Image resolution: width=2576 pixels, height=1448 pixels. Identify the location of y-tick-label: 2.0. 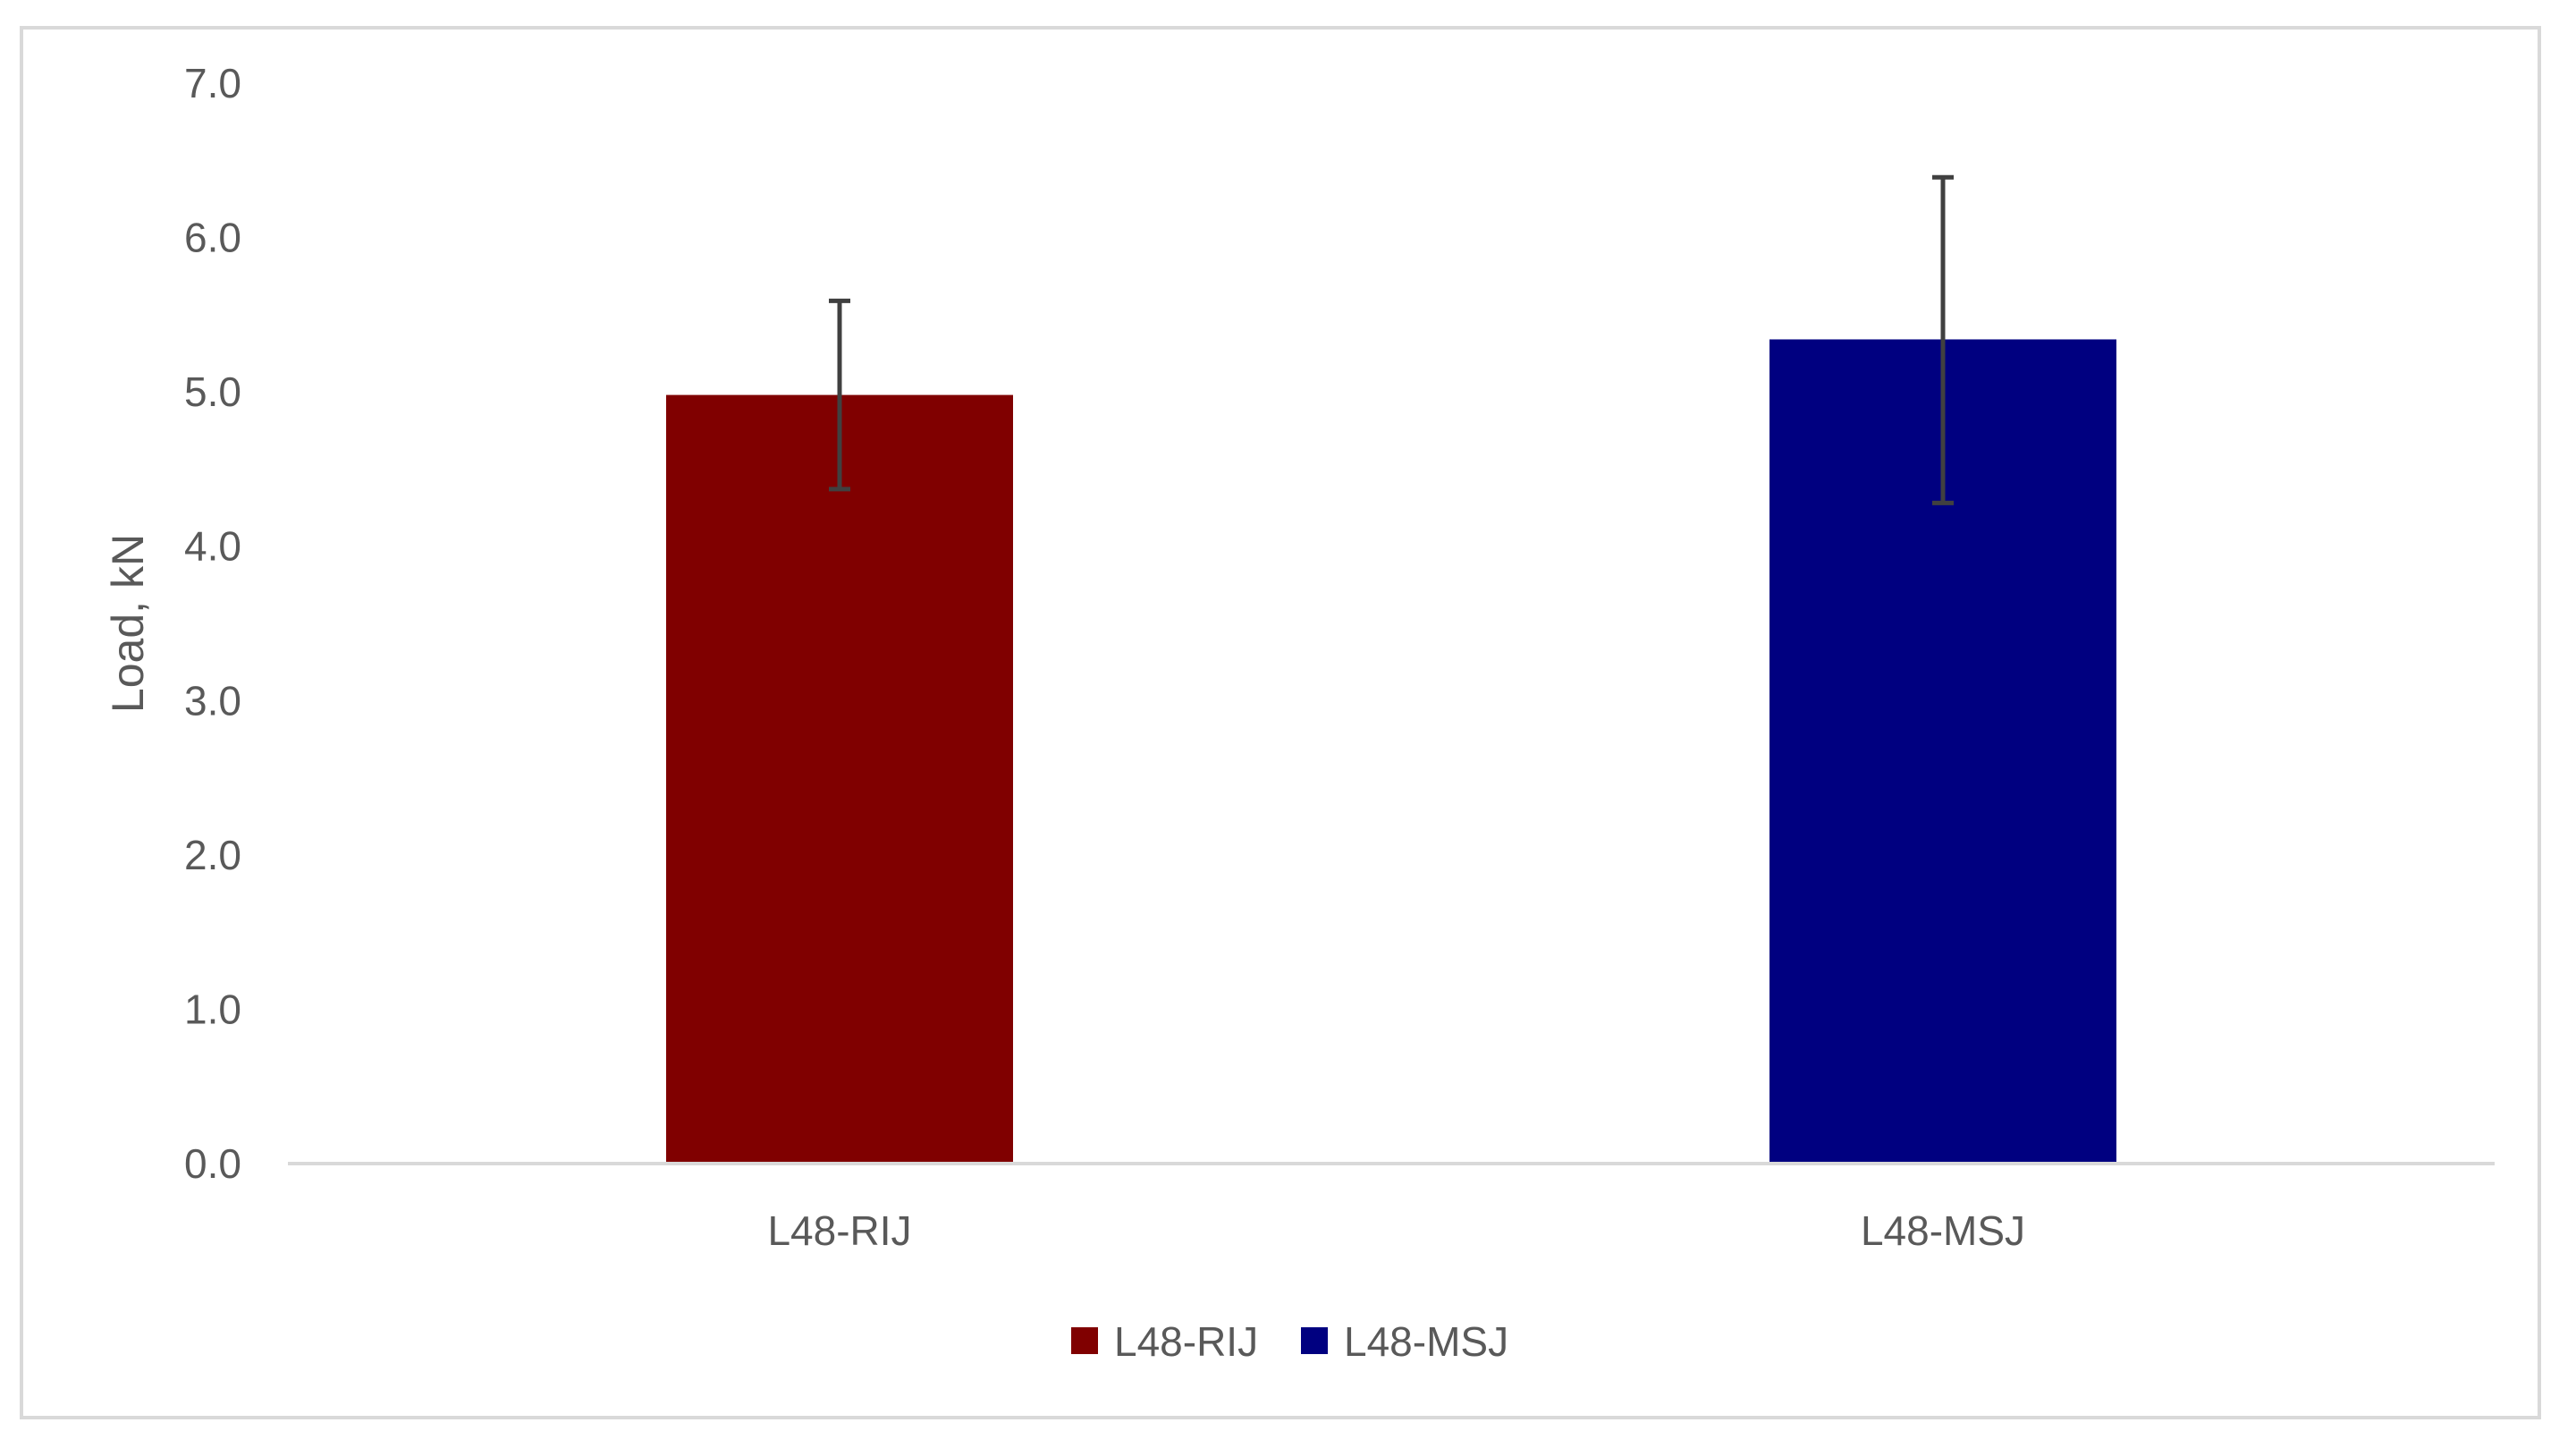
(212, 855).